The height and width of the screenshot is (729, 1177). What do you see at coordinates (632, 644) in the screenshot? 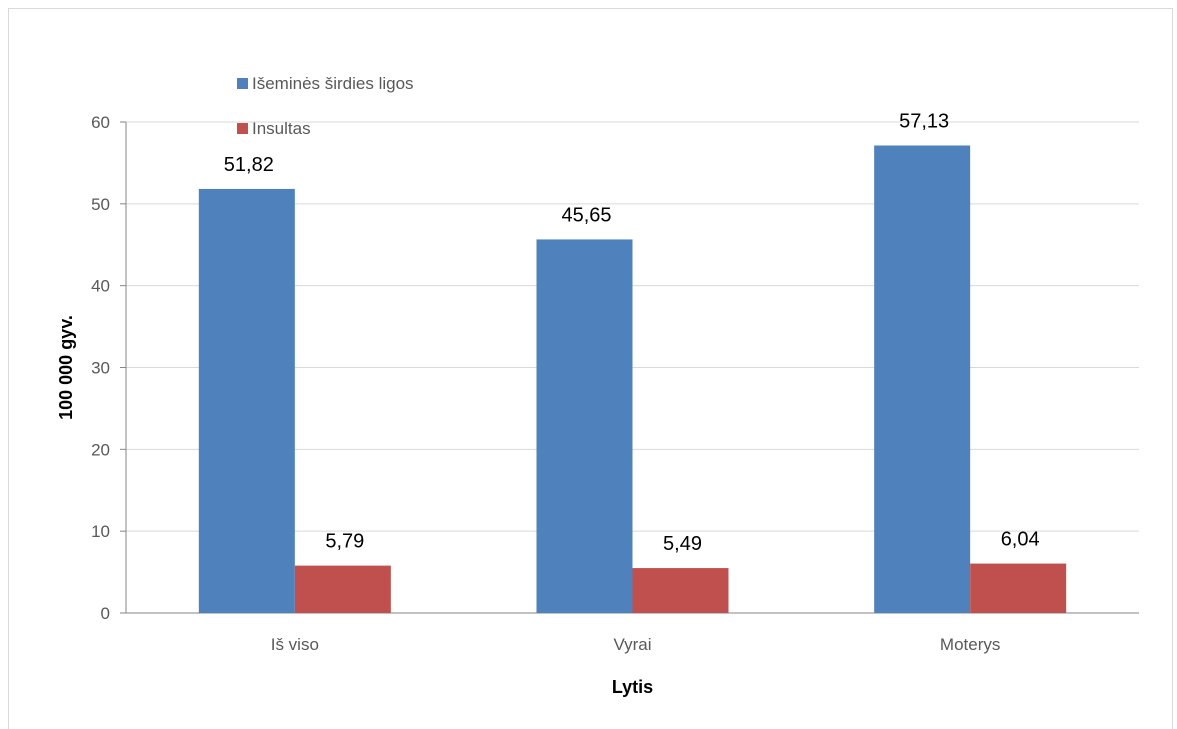
I see `category-label: Vyrai` at bounding box center [632, 644].